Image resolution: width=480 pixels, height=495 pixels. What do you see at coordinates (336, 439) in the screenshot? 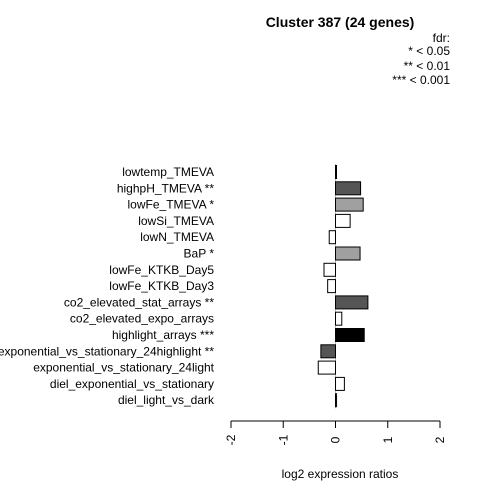
I see `x-tick-label: 0` at bounding box center [336, 439].